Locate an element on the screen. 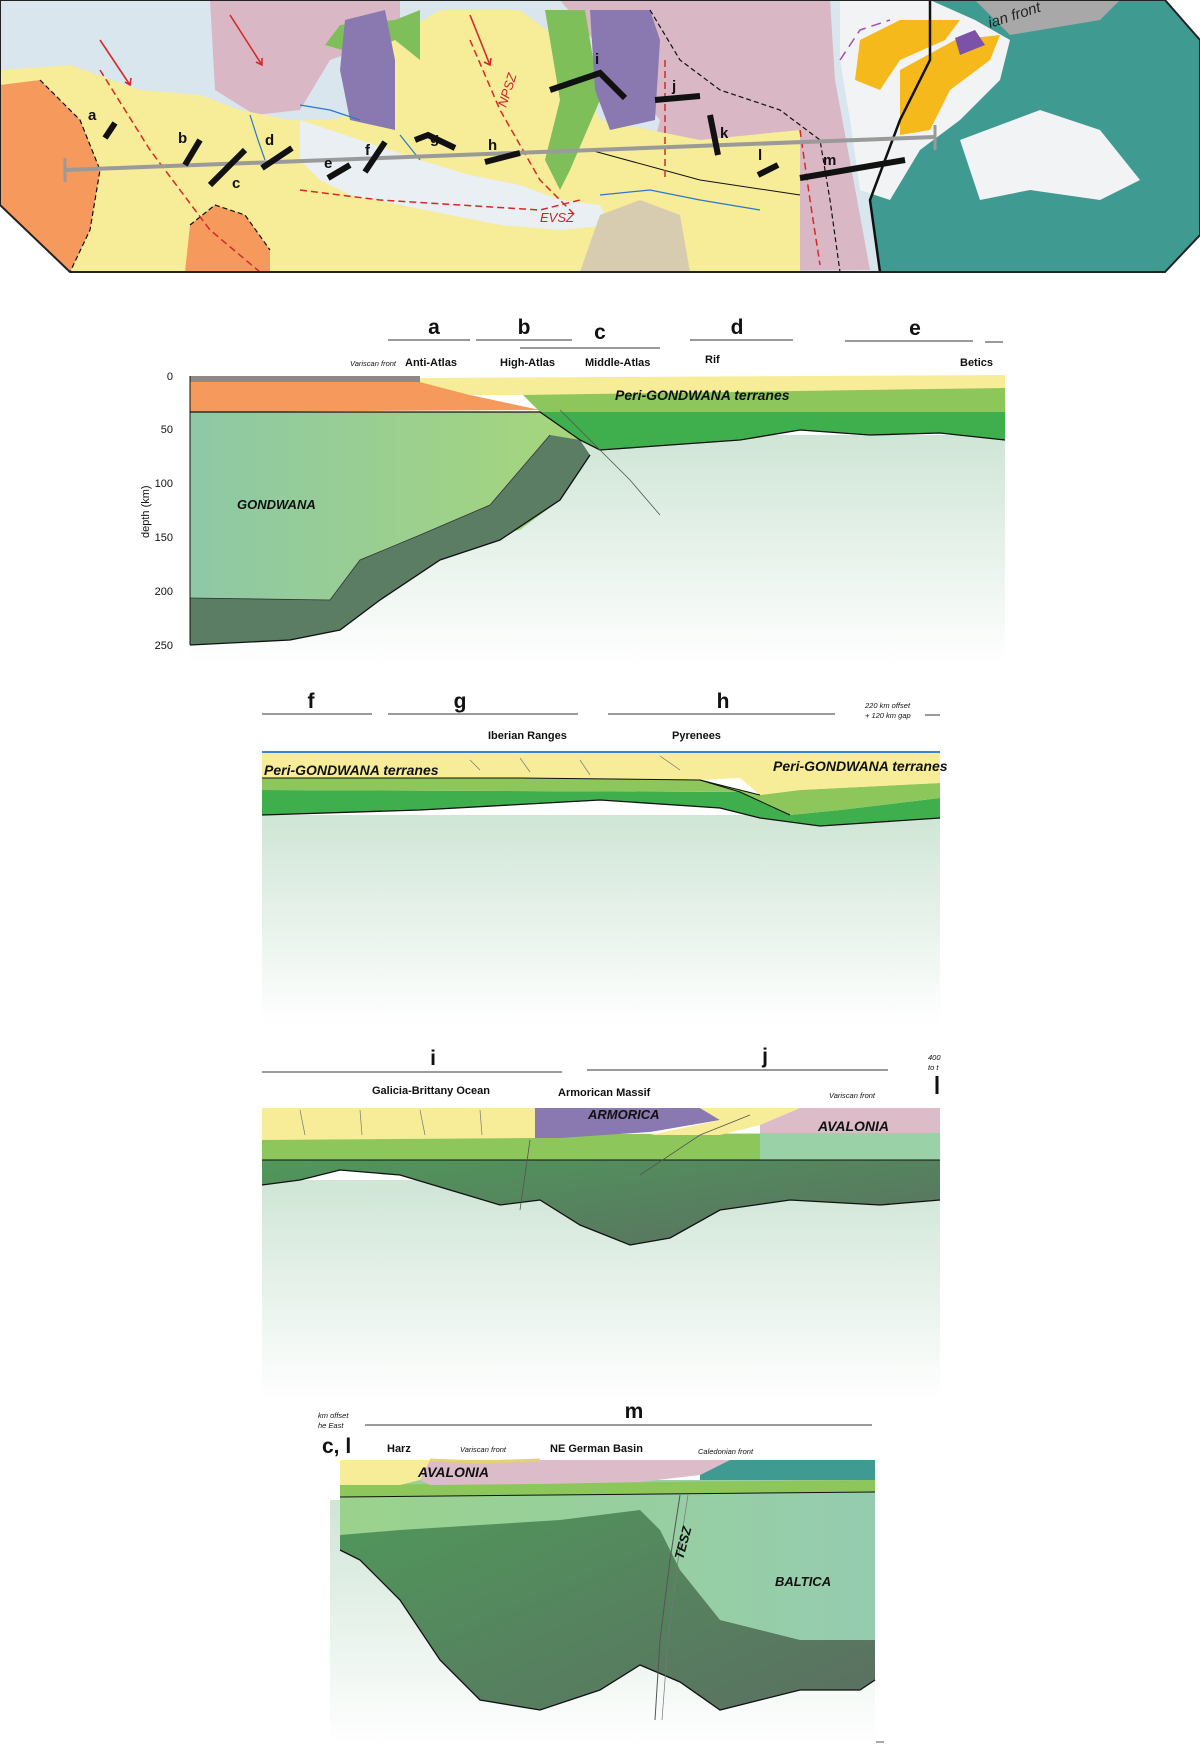 The image size is (1200, 1750). section2-moho-line is located at coordinates (601, 813).